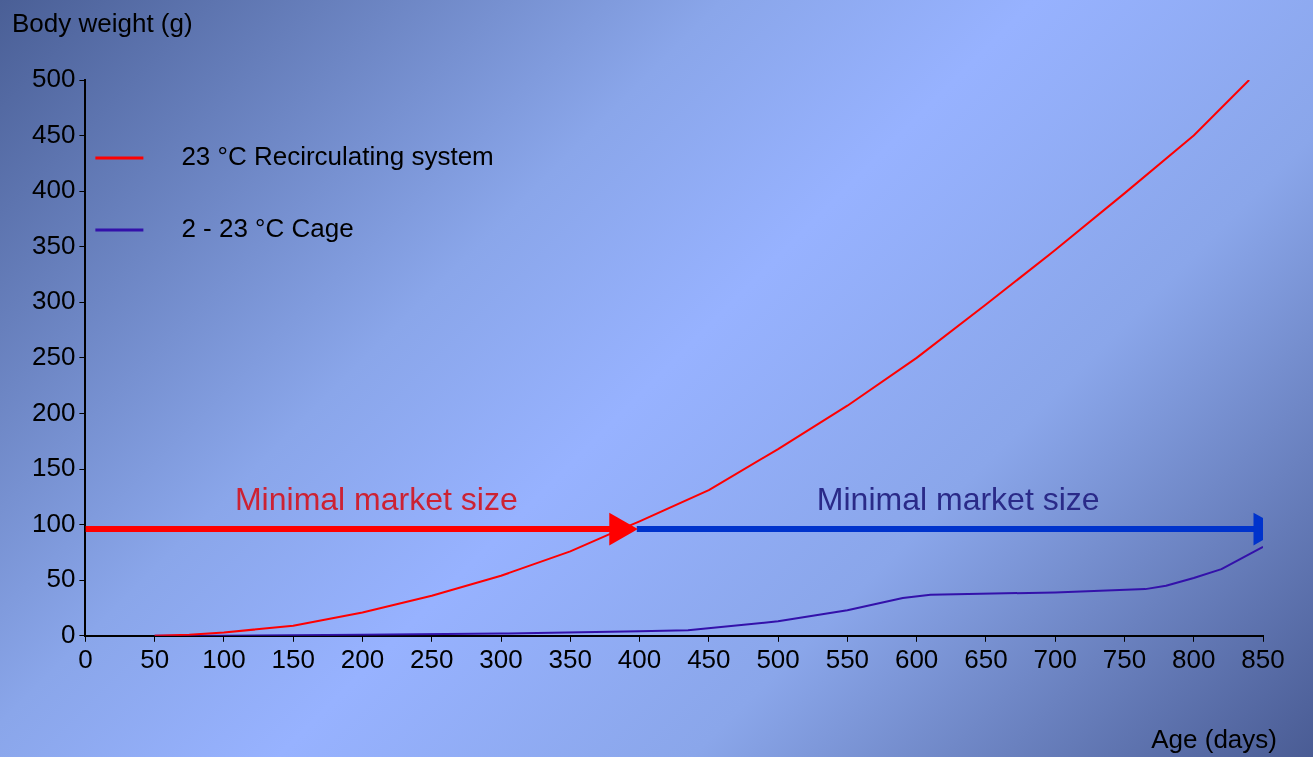  What do you see at coordinates (53, 356) in the screenshot?
I see `y-tick-label: 250` at bounding box center [53, 356].